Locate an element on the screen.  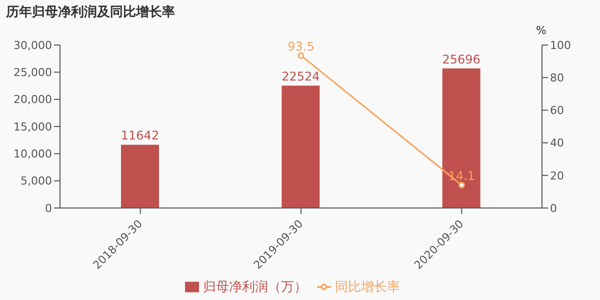
y-tick-label: 30,000 is located at coordinates (33, 45).